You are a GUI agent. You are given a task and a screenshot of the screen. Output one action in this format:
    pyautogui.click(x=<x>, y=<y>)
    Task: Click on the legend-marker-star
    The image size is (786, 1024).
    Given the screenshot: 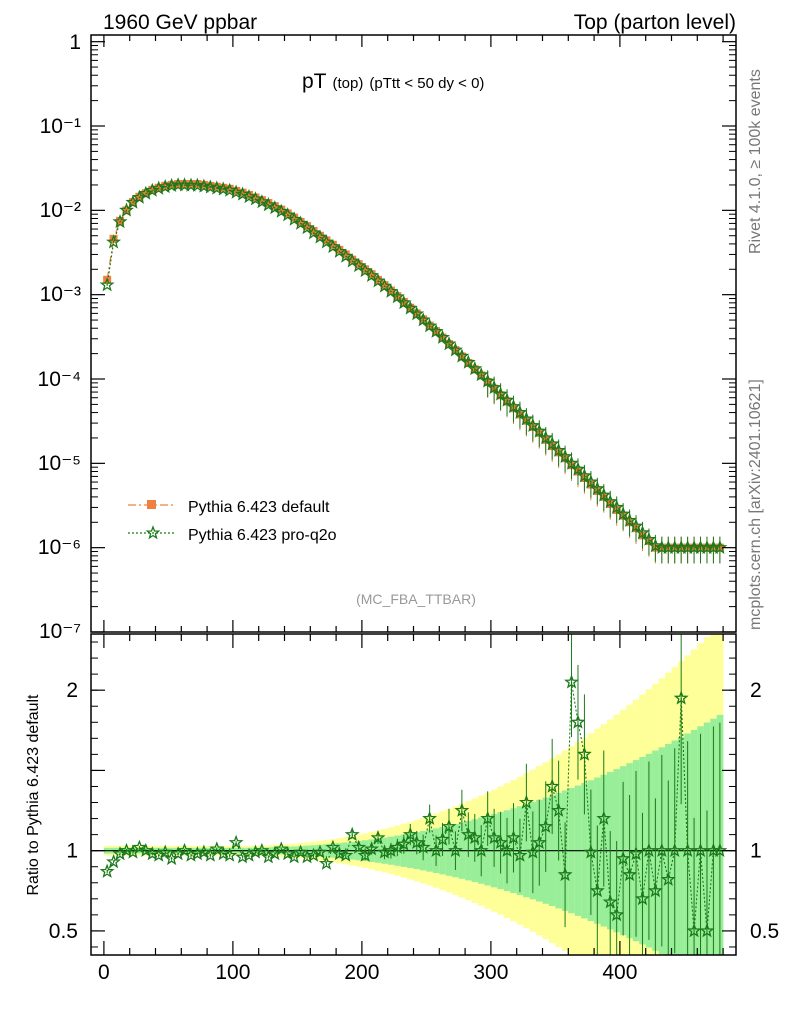 What is the action you would take?
    pyautogui.click(x=153, y=532)
    